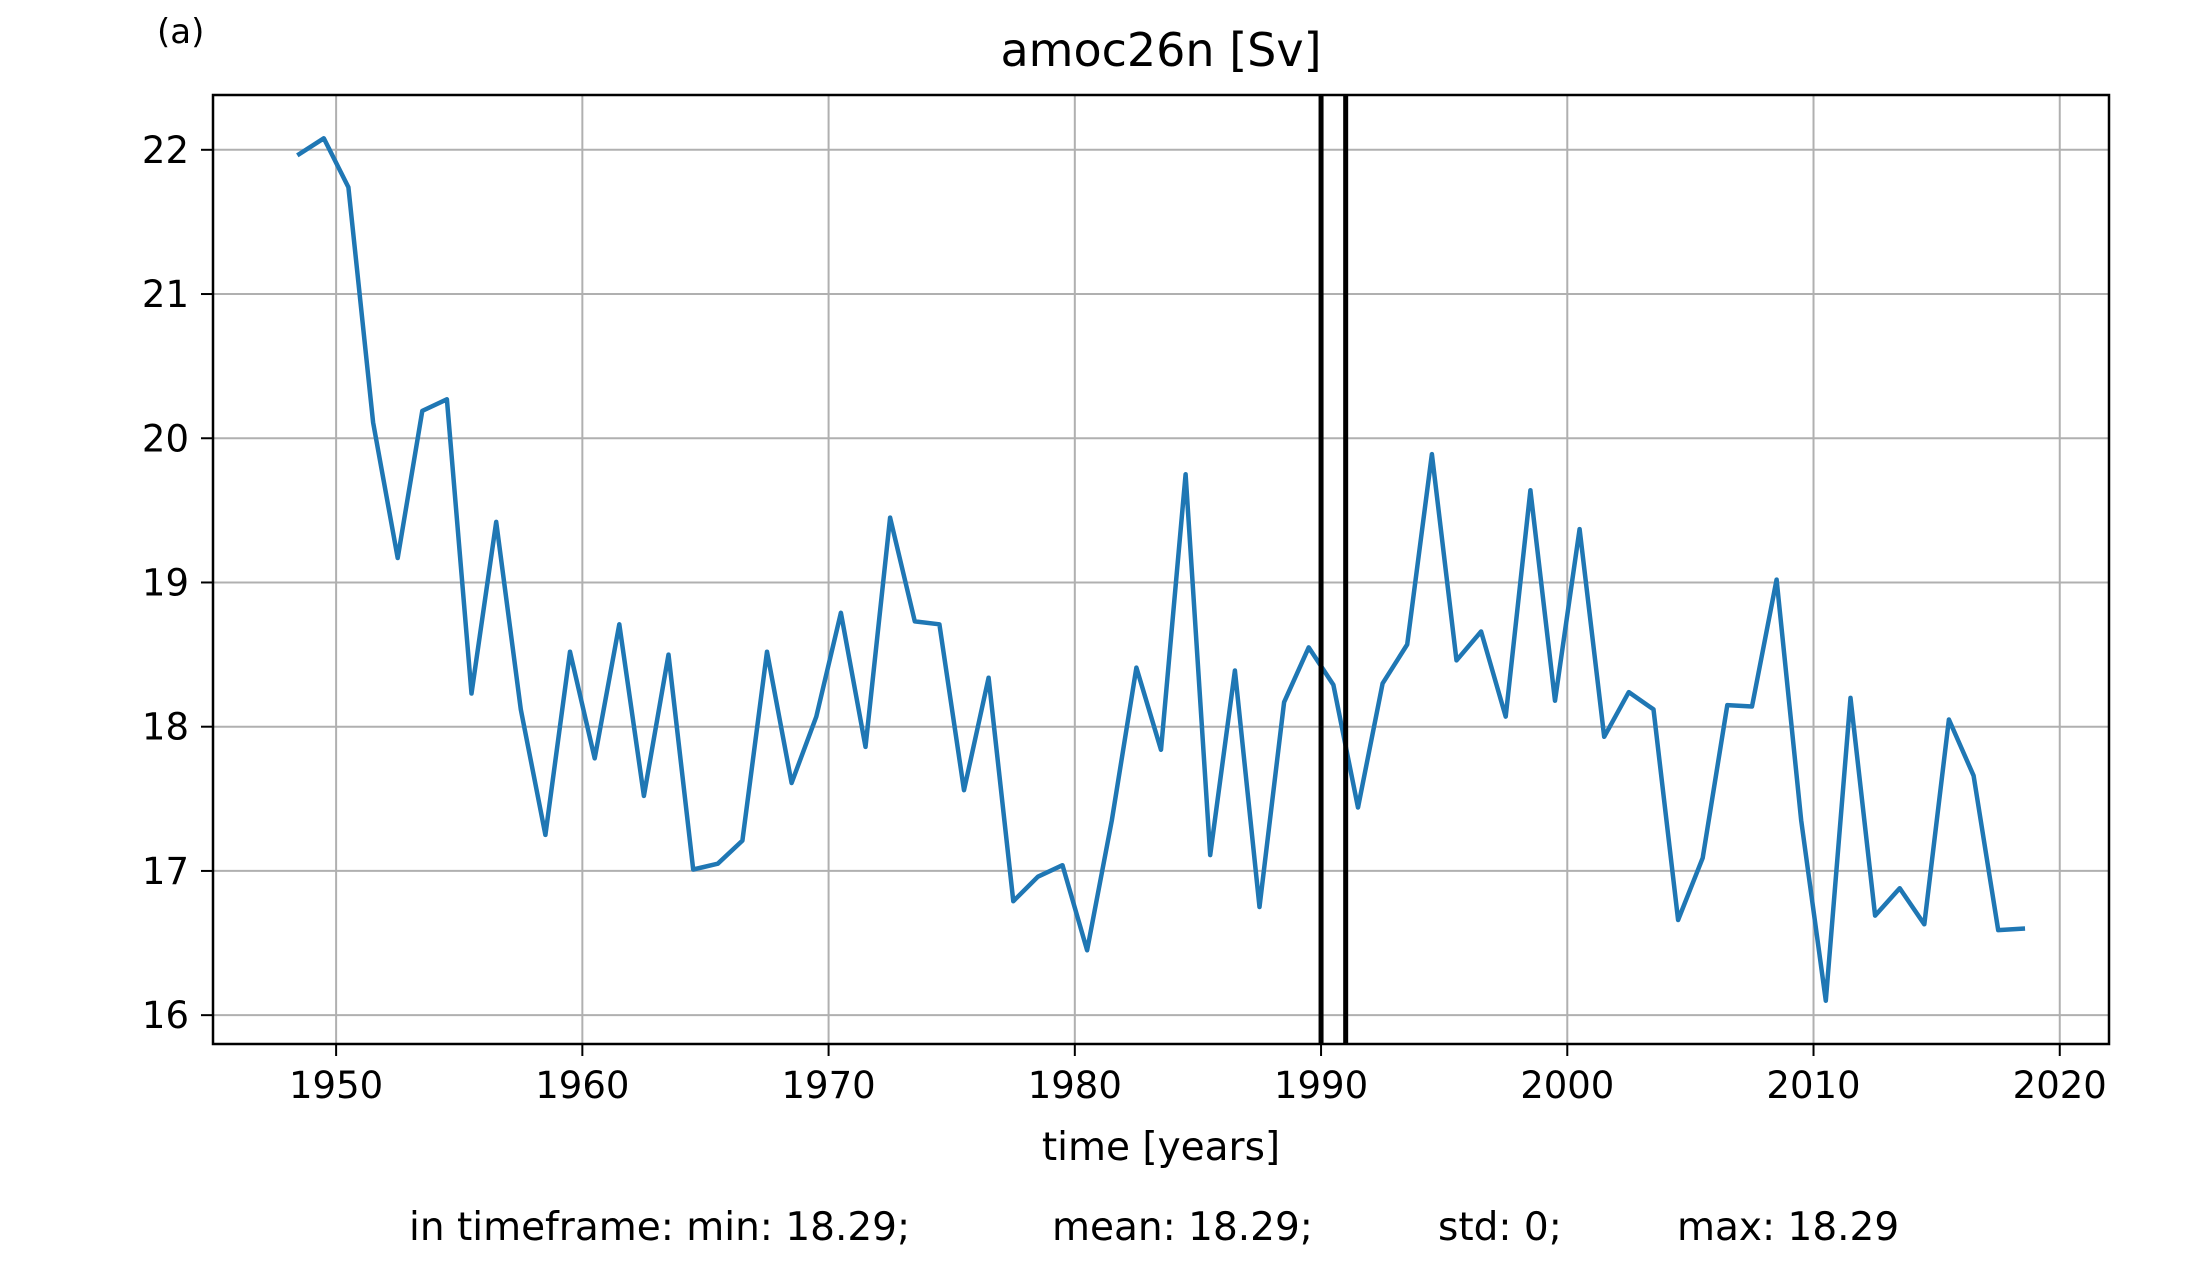 Image resolution: width=2196 pixels, height=1263 pixels. Describe the element at coordinates (582, 1085) in the screenshot. I see `x-tick-label: 1960` at that location.